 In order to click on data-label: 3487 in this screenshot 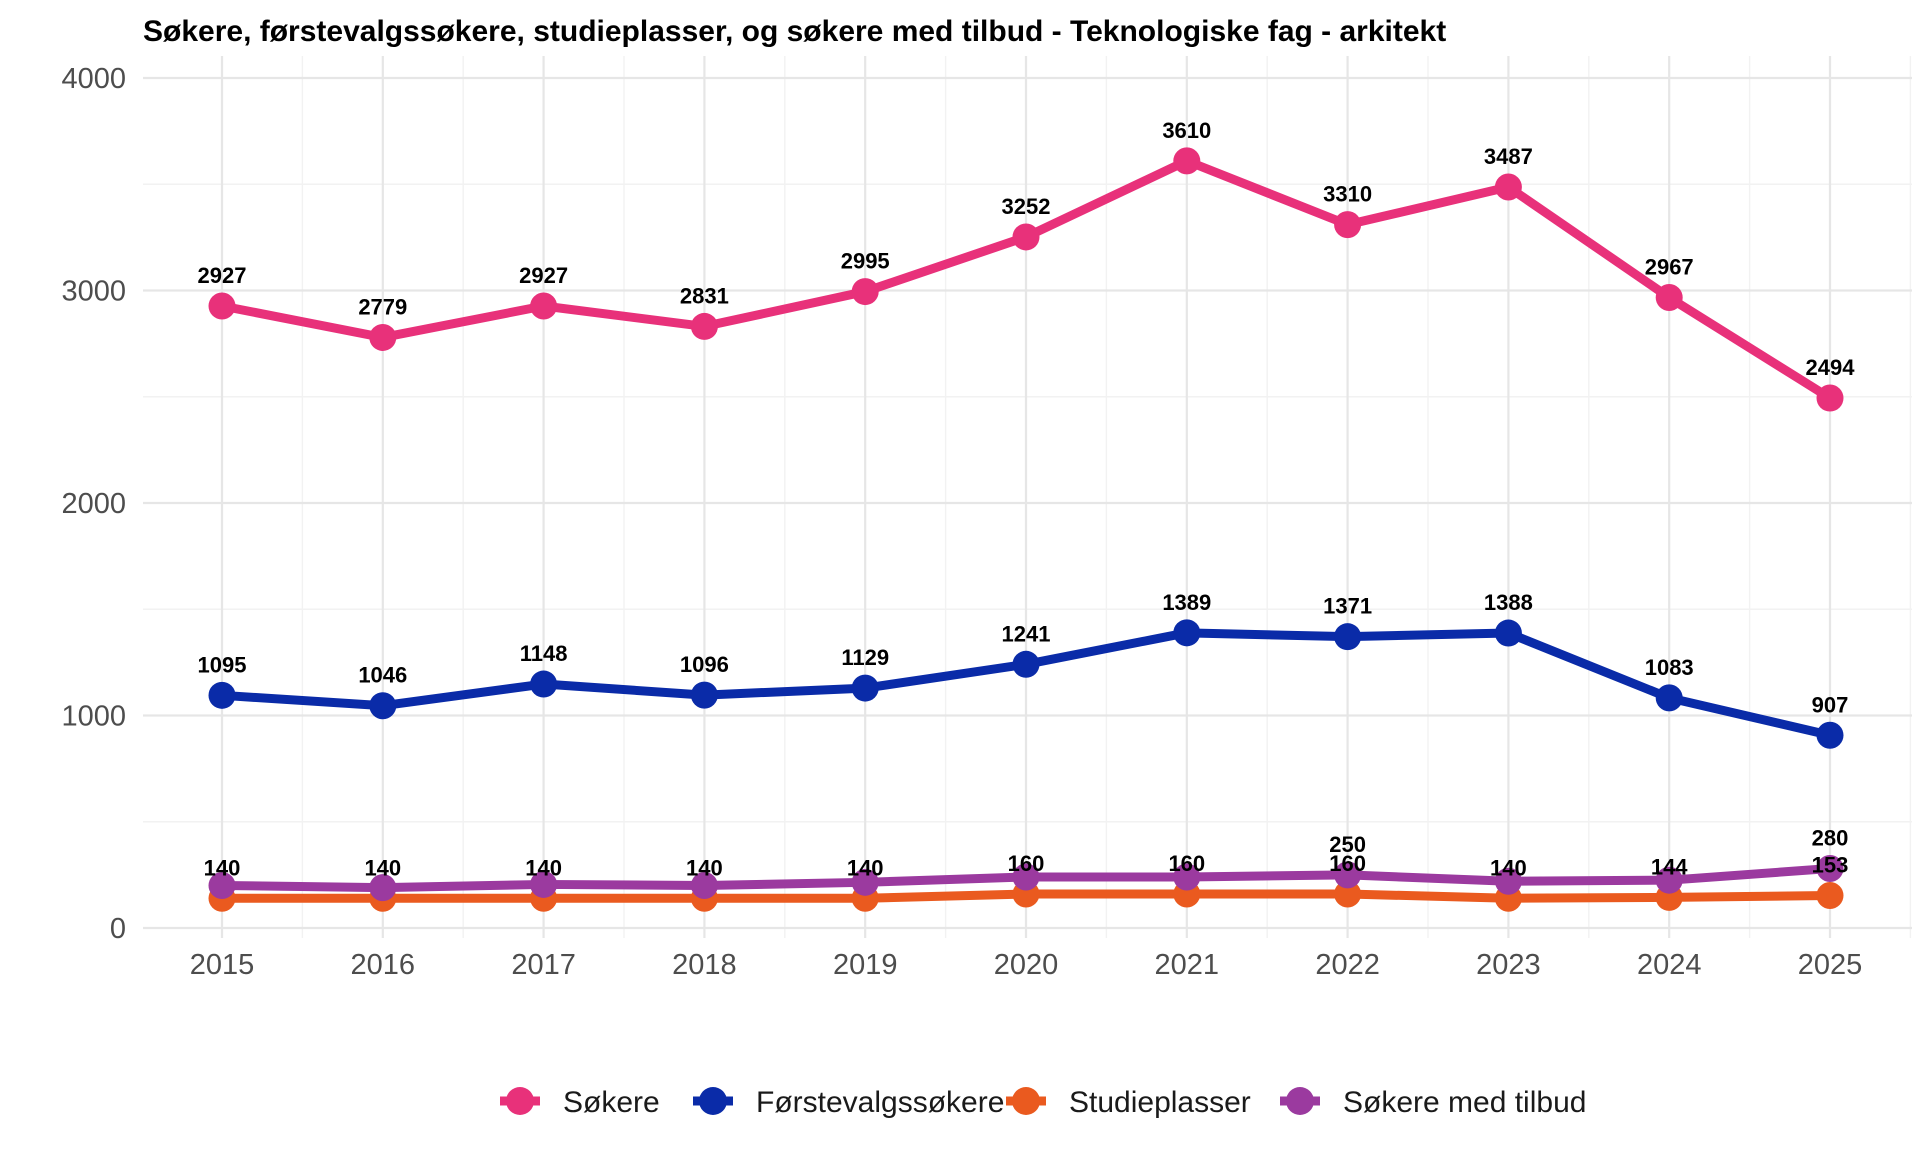, I will do `click(1508, 156)`.